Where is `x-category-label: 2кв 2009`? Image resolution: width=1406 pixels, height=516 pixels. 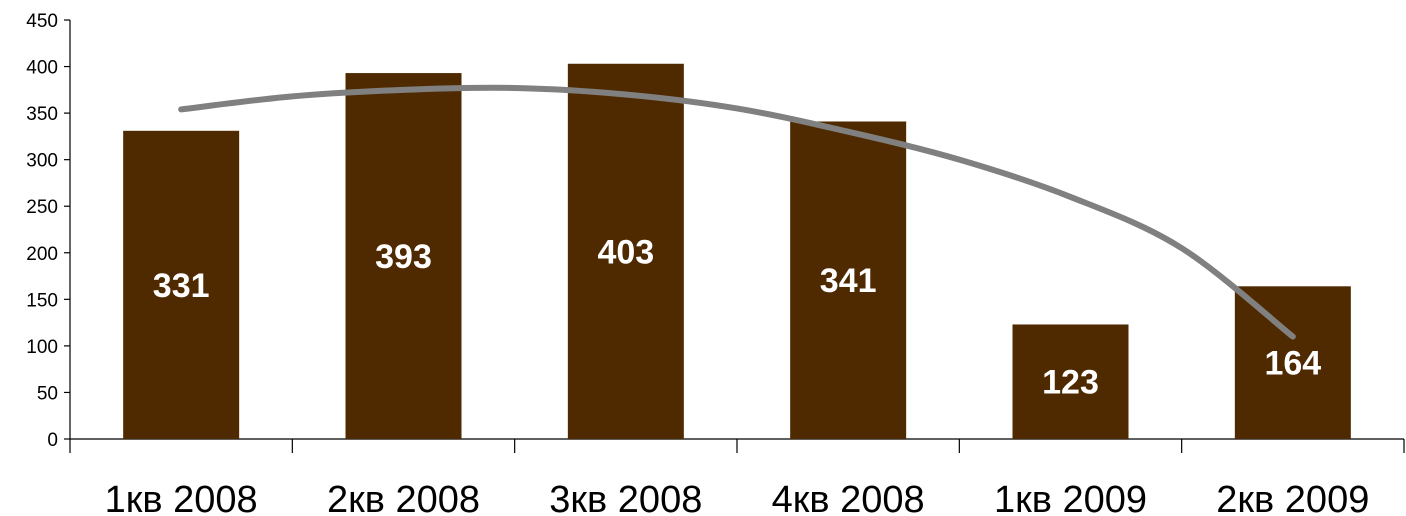 x-category-label: 2кв 2009 is located at coordinates (1292, 497).